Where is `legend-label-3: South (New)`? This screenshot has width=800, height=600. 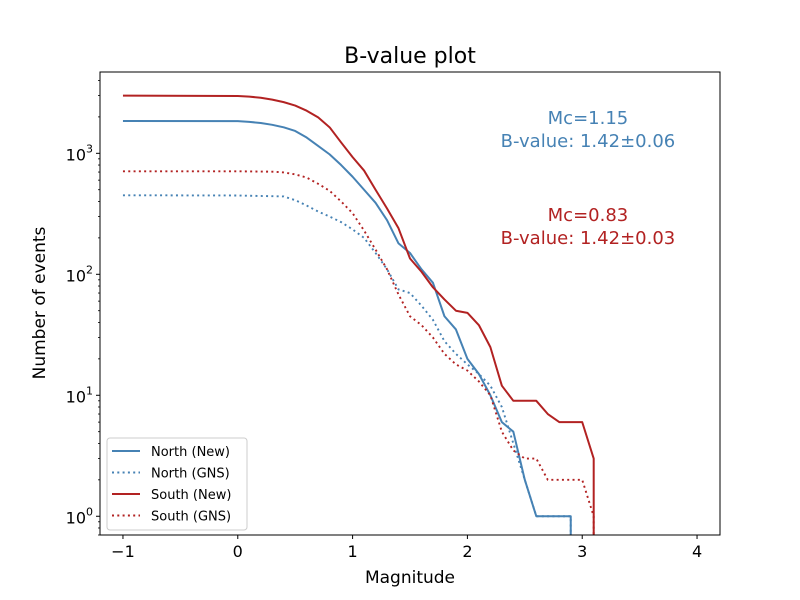 legend-label-3: South (New) is located at coordinates (191, 495).